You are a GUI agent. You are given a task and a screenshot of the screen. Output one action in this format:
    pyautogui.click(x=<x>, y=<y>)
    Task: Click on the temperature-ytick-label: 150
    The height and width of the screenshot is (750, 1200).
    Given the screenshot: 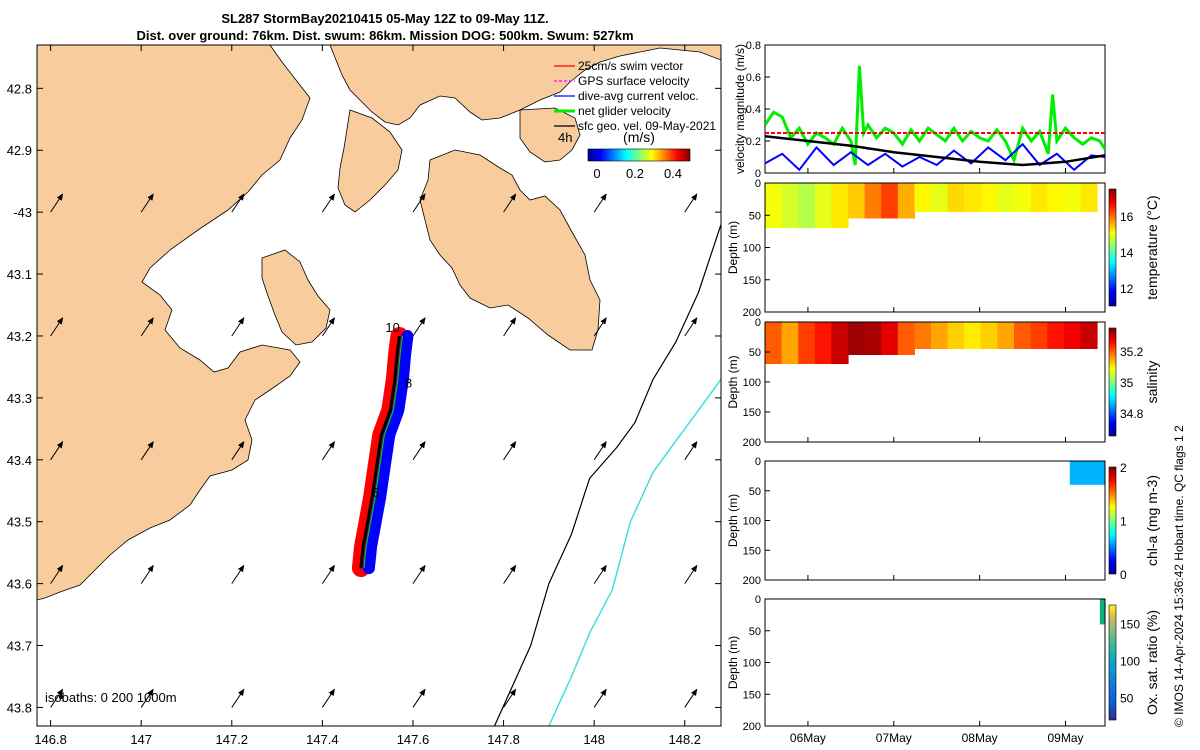 What is the action you would take?
    pyautogui.click(x=752, y=281)
    